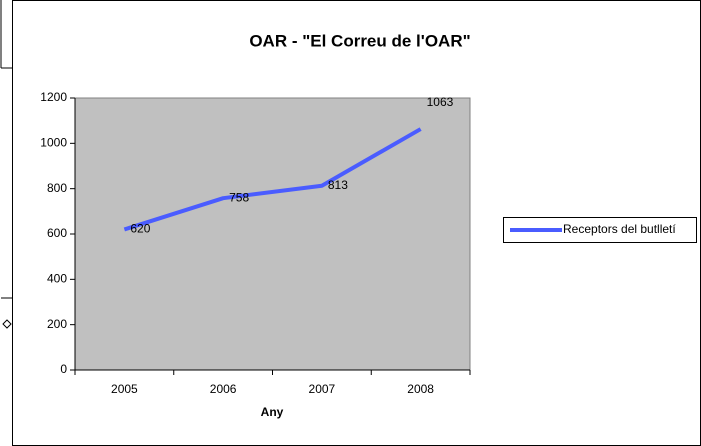 The image size is (701, 446). What do you see at coordinates (338, 185) in the screenshot?
I see `data-label: 813` at bounding box center [338, 185].